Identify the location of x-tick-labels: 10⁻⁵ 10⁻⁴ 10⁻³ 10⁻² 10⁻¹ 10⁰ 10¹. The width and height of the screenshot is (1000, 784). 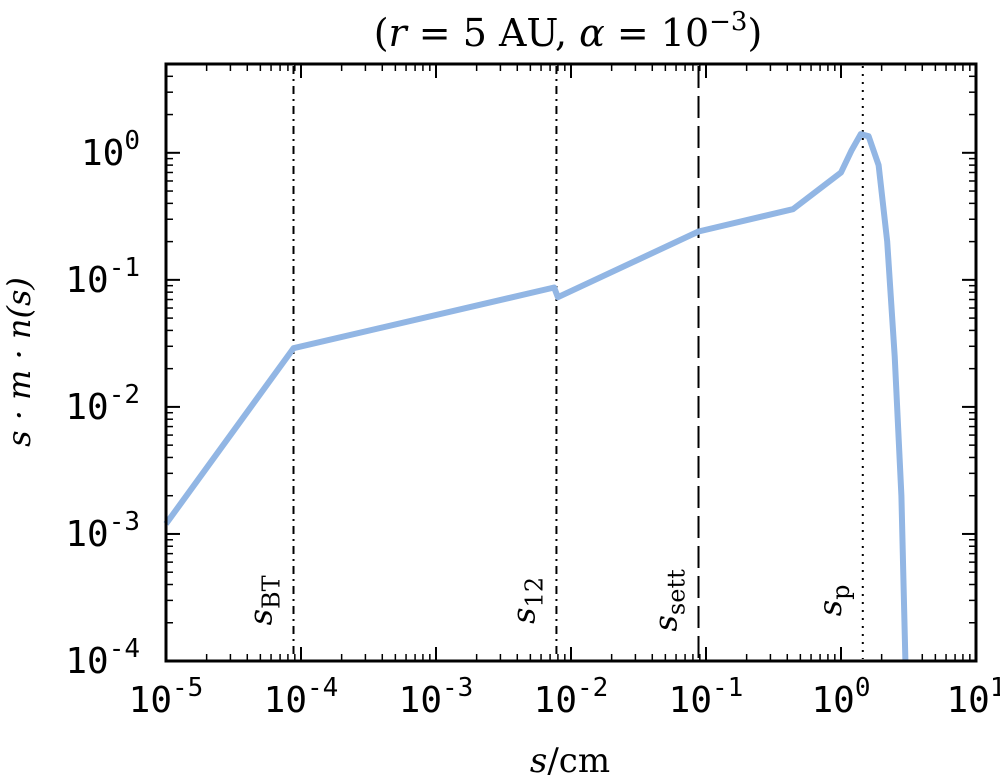
(564, 697).